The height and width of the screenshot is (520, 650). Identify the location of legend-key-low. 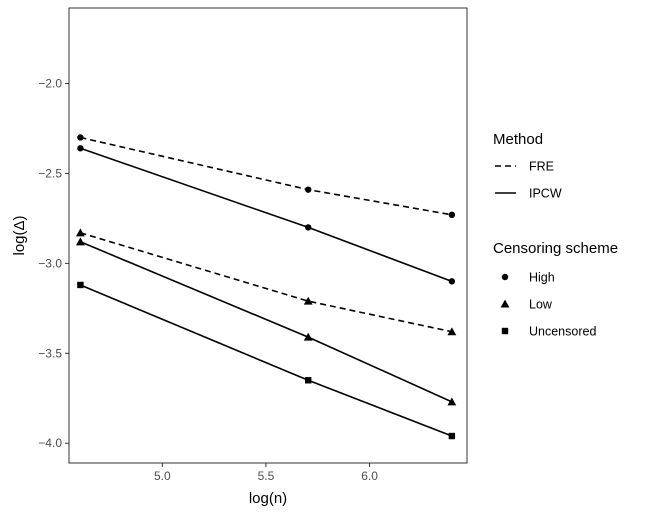
(505, 303).